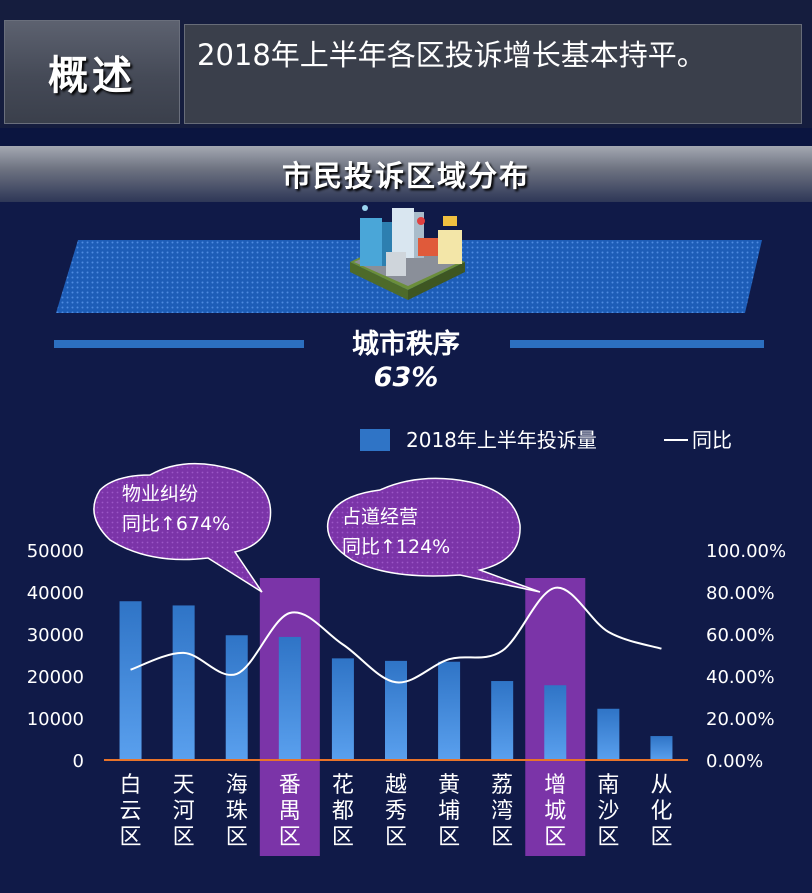 This screenshot has height=893, width=812. What do you see at coordinates (343, 811) in the screenshot?
I see `x-tick-label: 花都区` at bounding box center [343, 811].